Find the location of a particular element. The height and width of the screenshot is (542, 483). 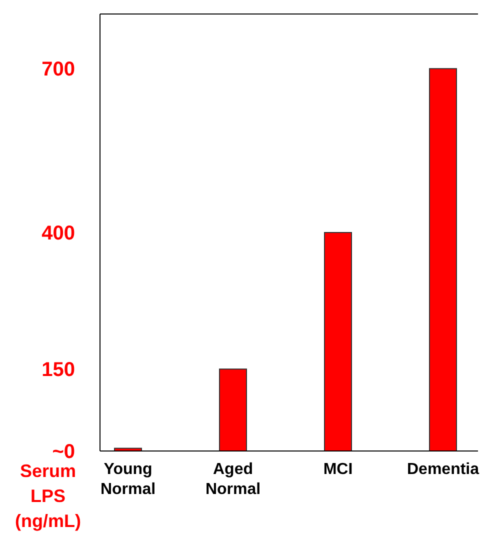

y-tick-label: 700 is located at coordinates (58, 69).